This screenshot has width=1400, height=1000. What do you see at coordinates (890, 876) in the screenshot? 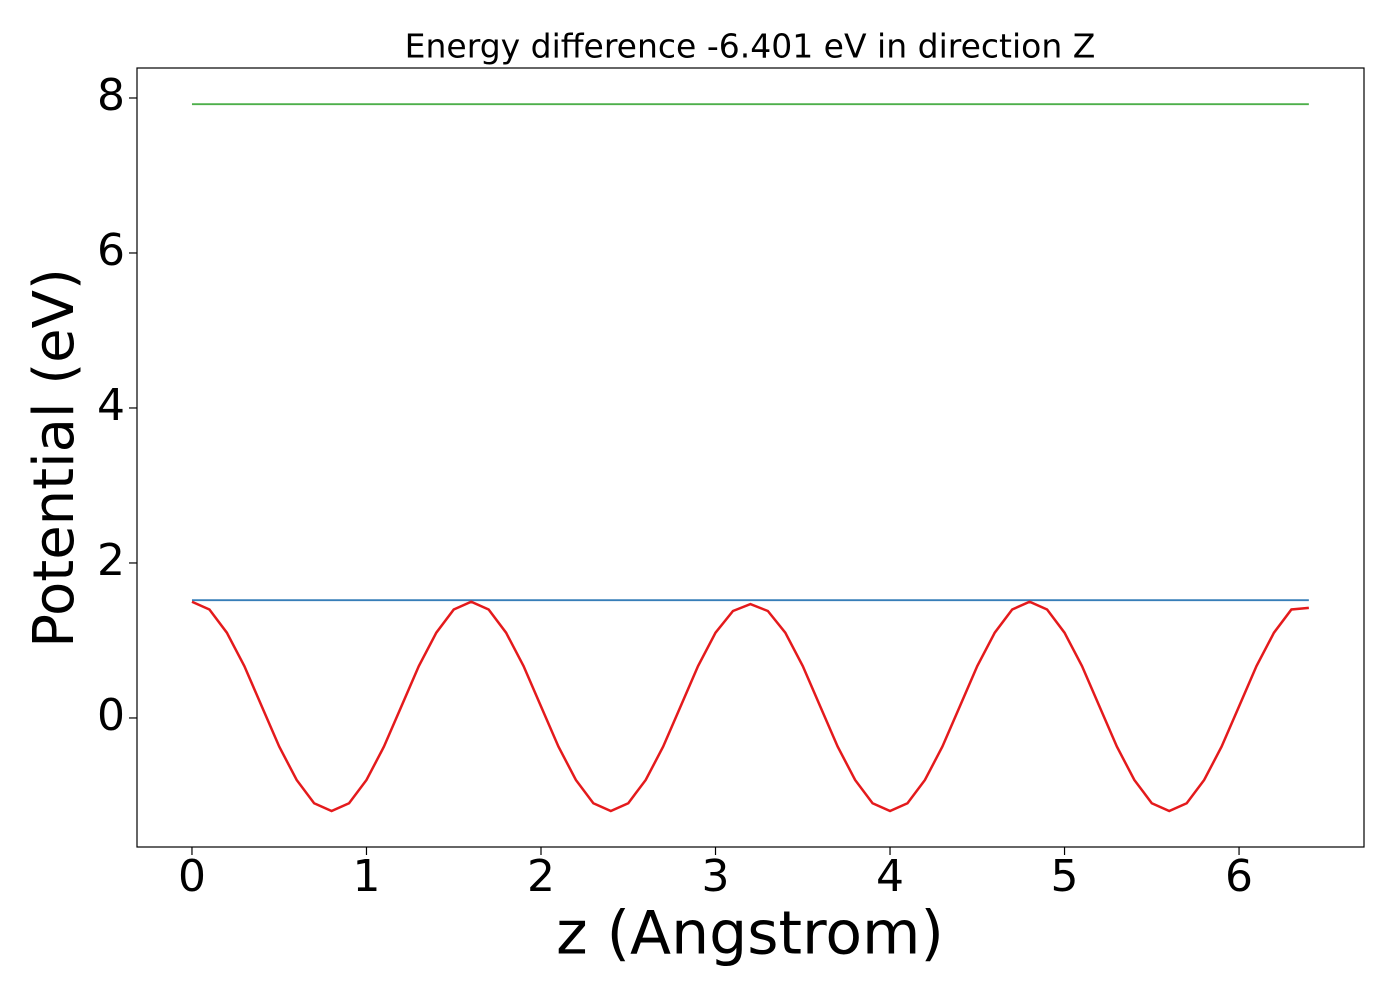
I see `x-tick-label: 4` at bounding box center [890, 876].